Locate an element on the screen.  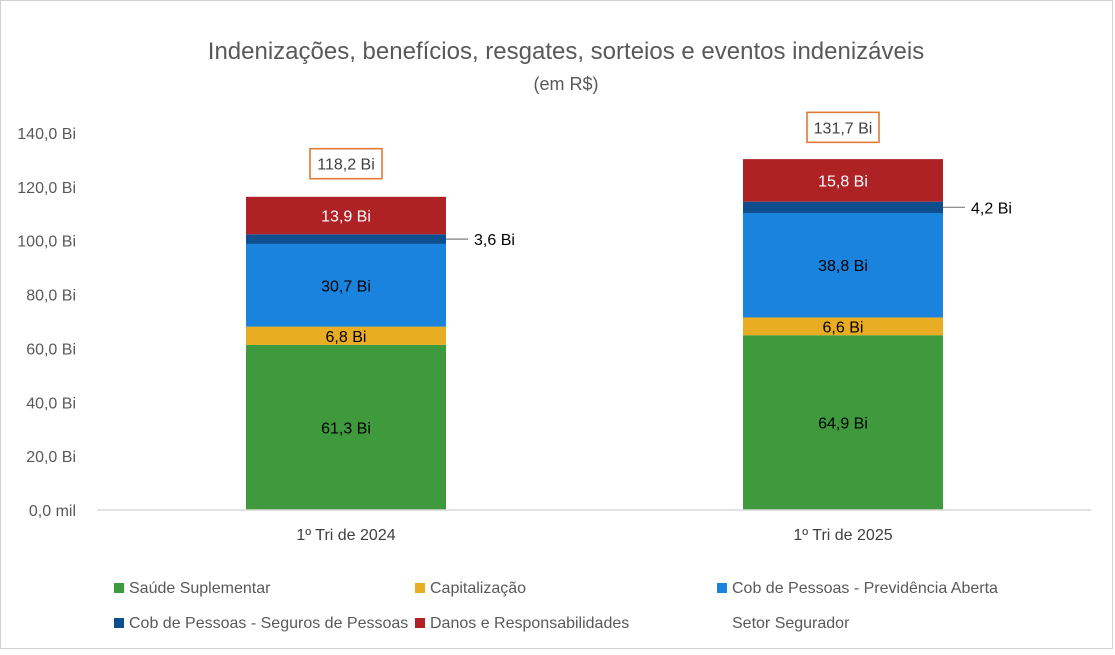
data-label: 61,3 Bi is located at coordinates (346, 428).